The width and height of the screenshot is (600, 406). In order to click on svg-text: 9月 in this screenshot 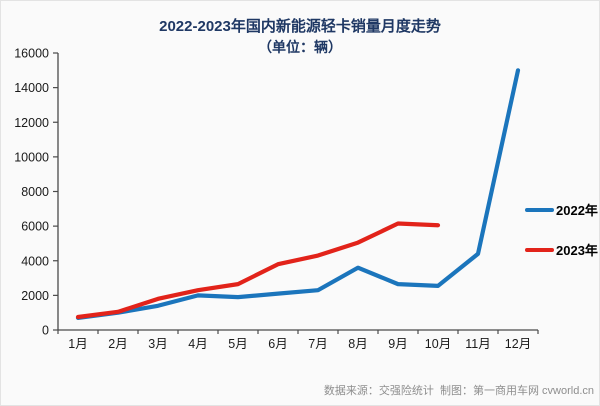, I will do `click(397, 344)`.